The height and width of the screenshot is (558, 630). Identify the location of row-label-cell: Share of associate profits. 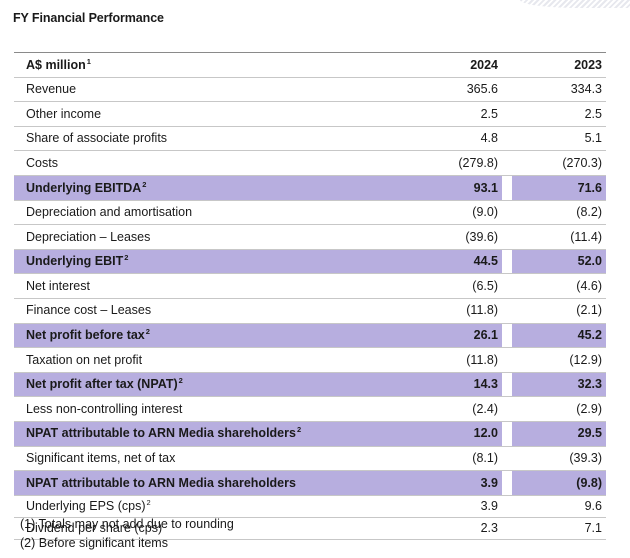
(211, 138).